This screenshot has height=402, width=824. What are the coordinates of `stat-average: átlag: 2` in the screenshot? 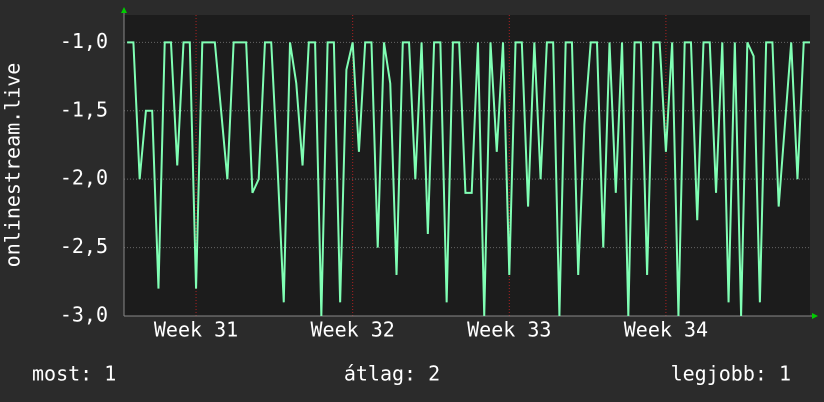 It's located at (392, 374).